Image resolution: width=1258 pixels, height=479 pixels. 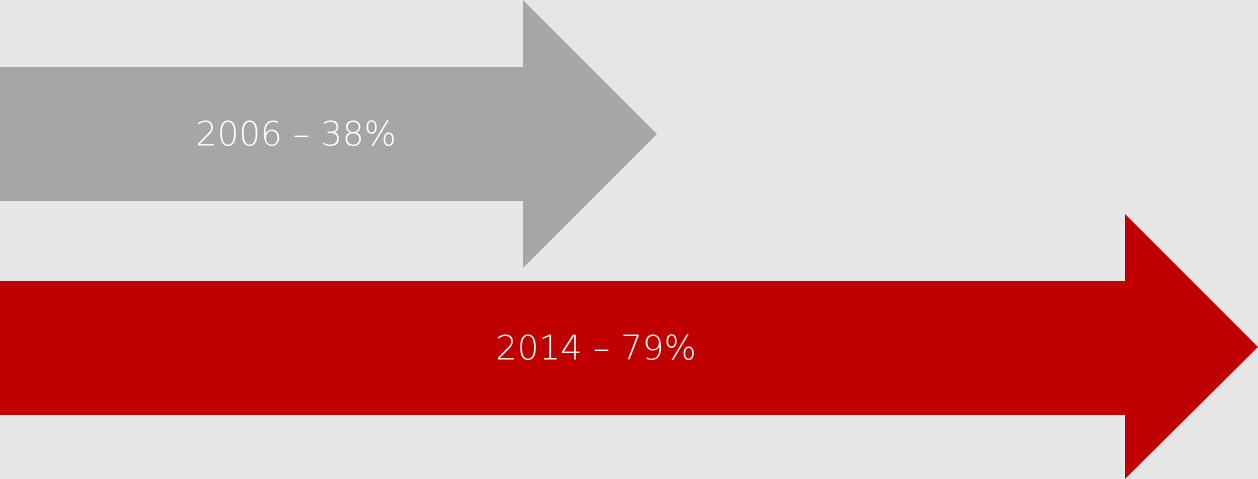 I want to click on arrow-label: 2014 – 79%, so click(x=596, y=349).